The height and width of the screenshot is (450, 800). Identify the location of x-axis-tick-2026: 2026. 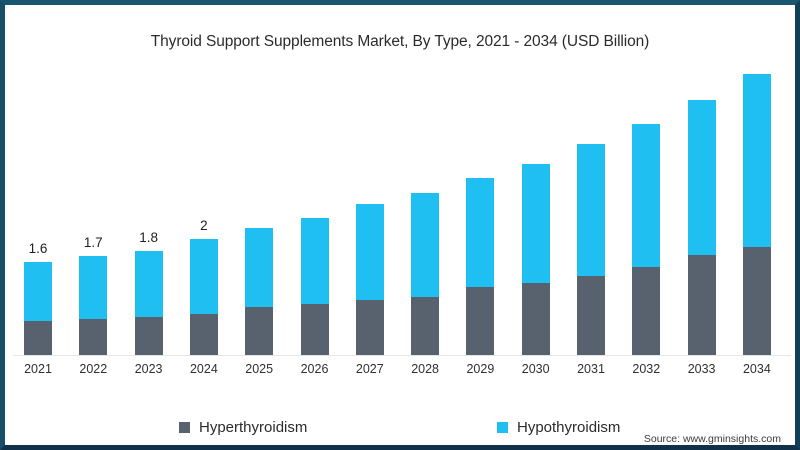
(314, 369).